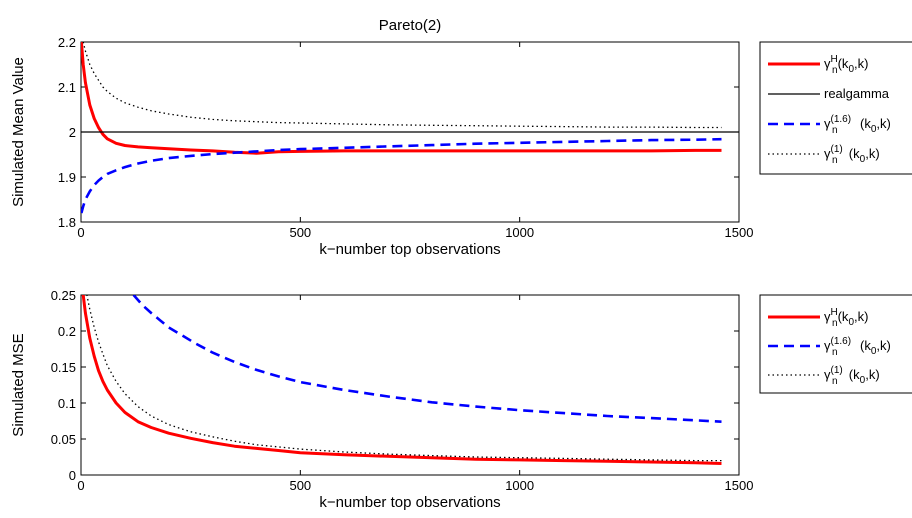 The width and height of the screenshot is (912, 518). Describe the element at coordinates (67, 177) in the screenshot. I see `y-tick-label: 1.9` at that location.